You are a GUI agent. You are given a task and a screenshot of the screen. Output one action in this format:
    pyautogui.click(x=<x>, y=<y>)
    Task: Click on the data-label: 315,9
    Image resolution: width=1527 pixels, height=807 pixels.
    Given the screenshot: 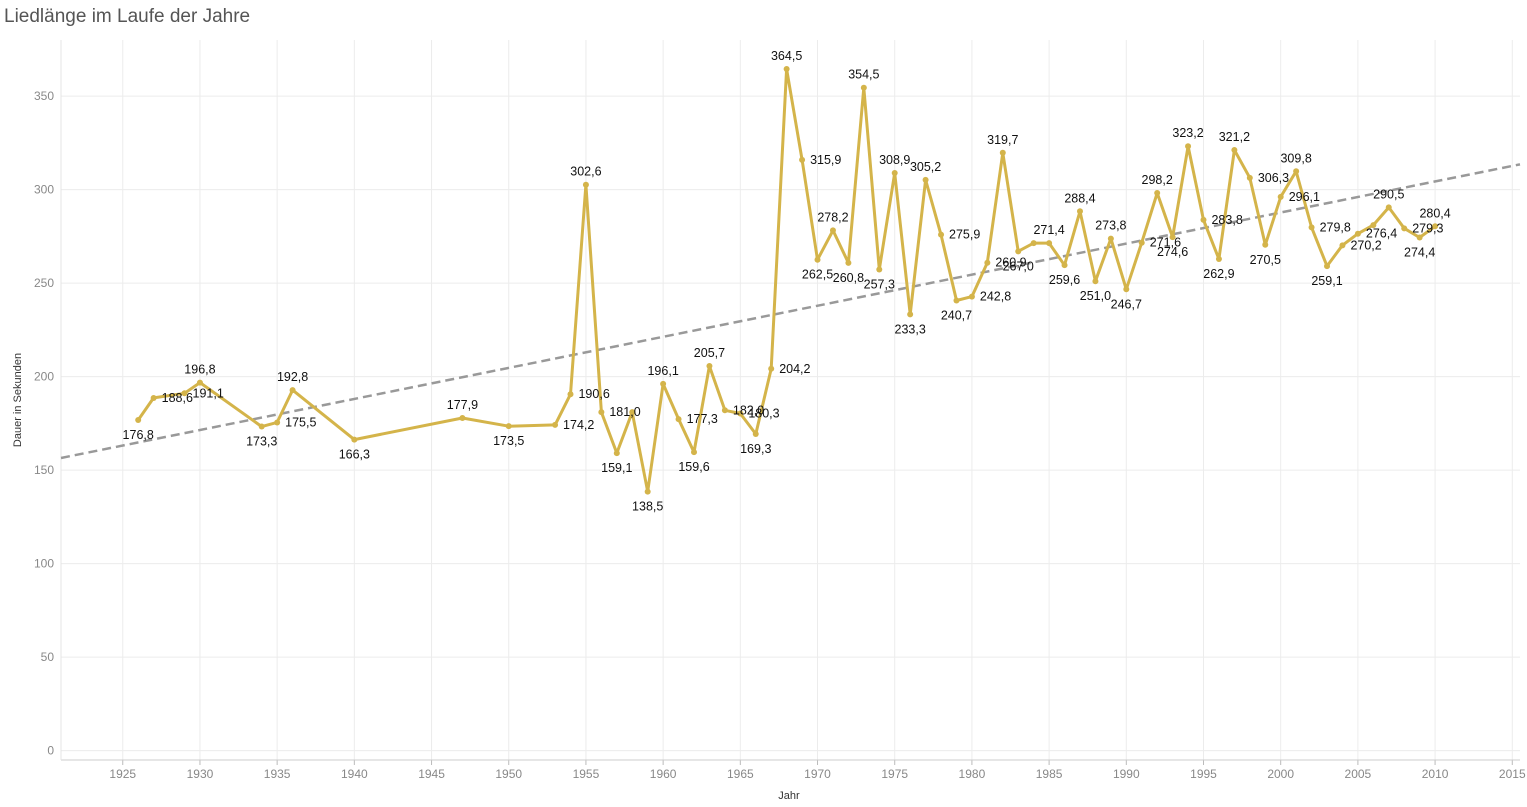 What is the action you would take?
    pyautogui.click(x=825, y=160)
    